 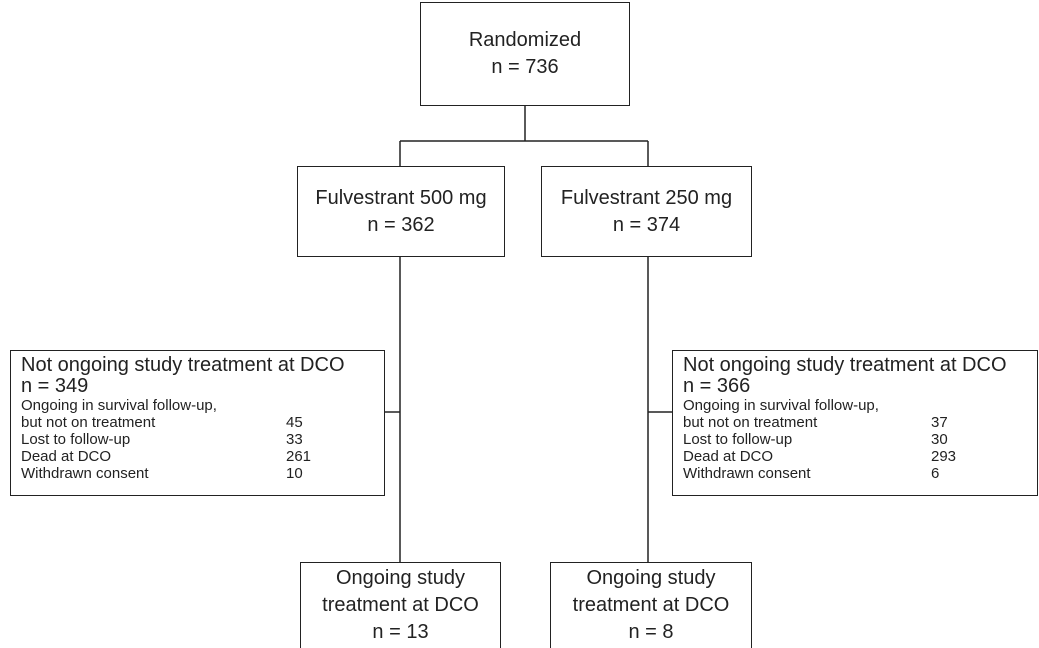 What do you see at coordinates (299, 456) in the screenshot?
I see `item-count: 261` at bounding box center [299, 456].